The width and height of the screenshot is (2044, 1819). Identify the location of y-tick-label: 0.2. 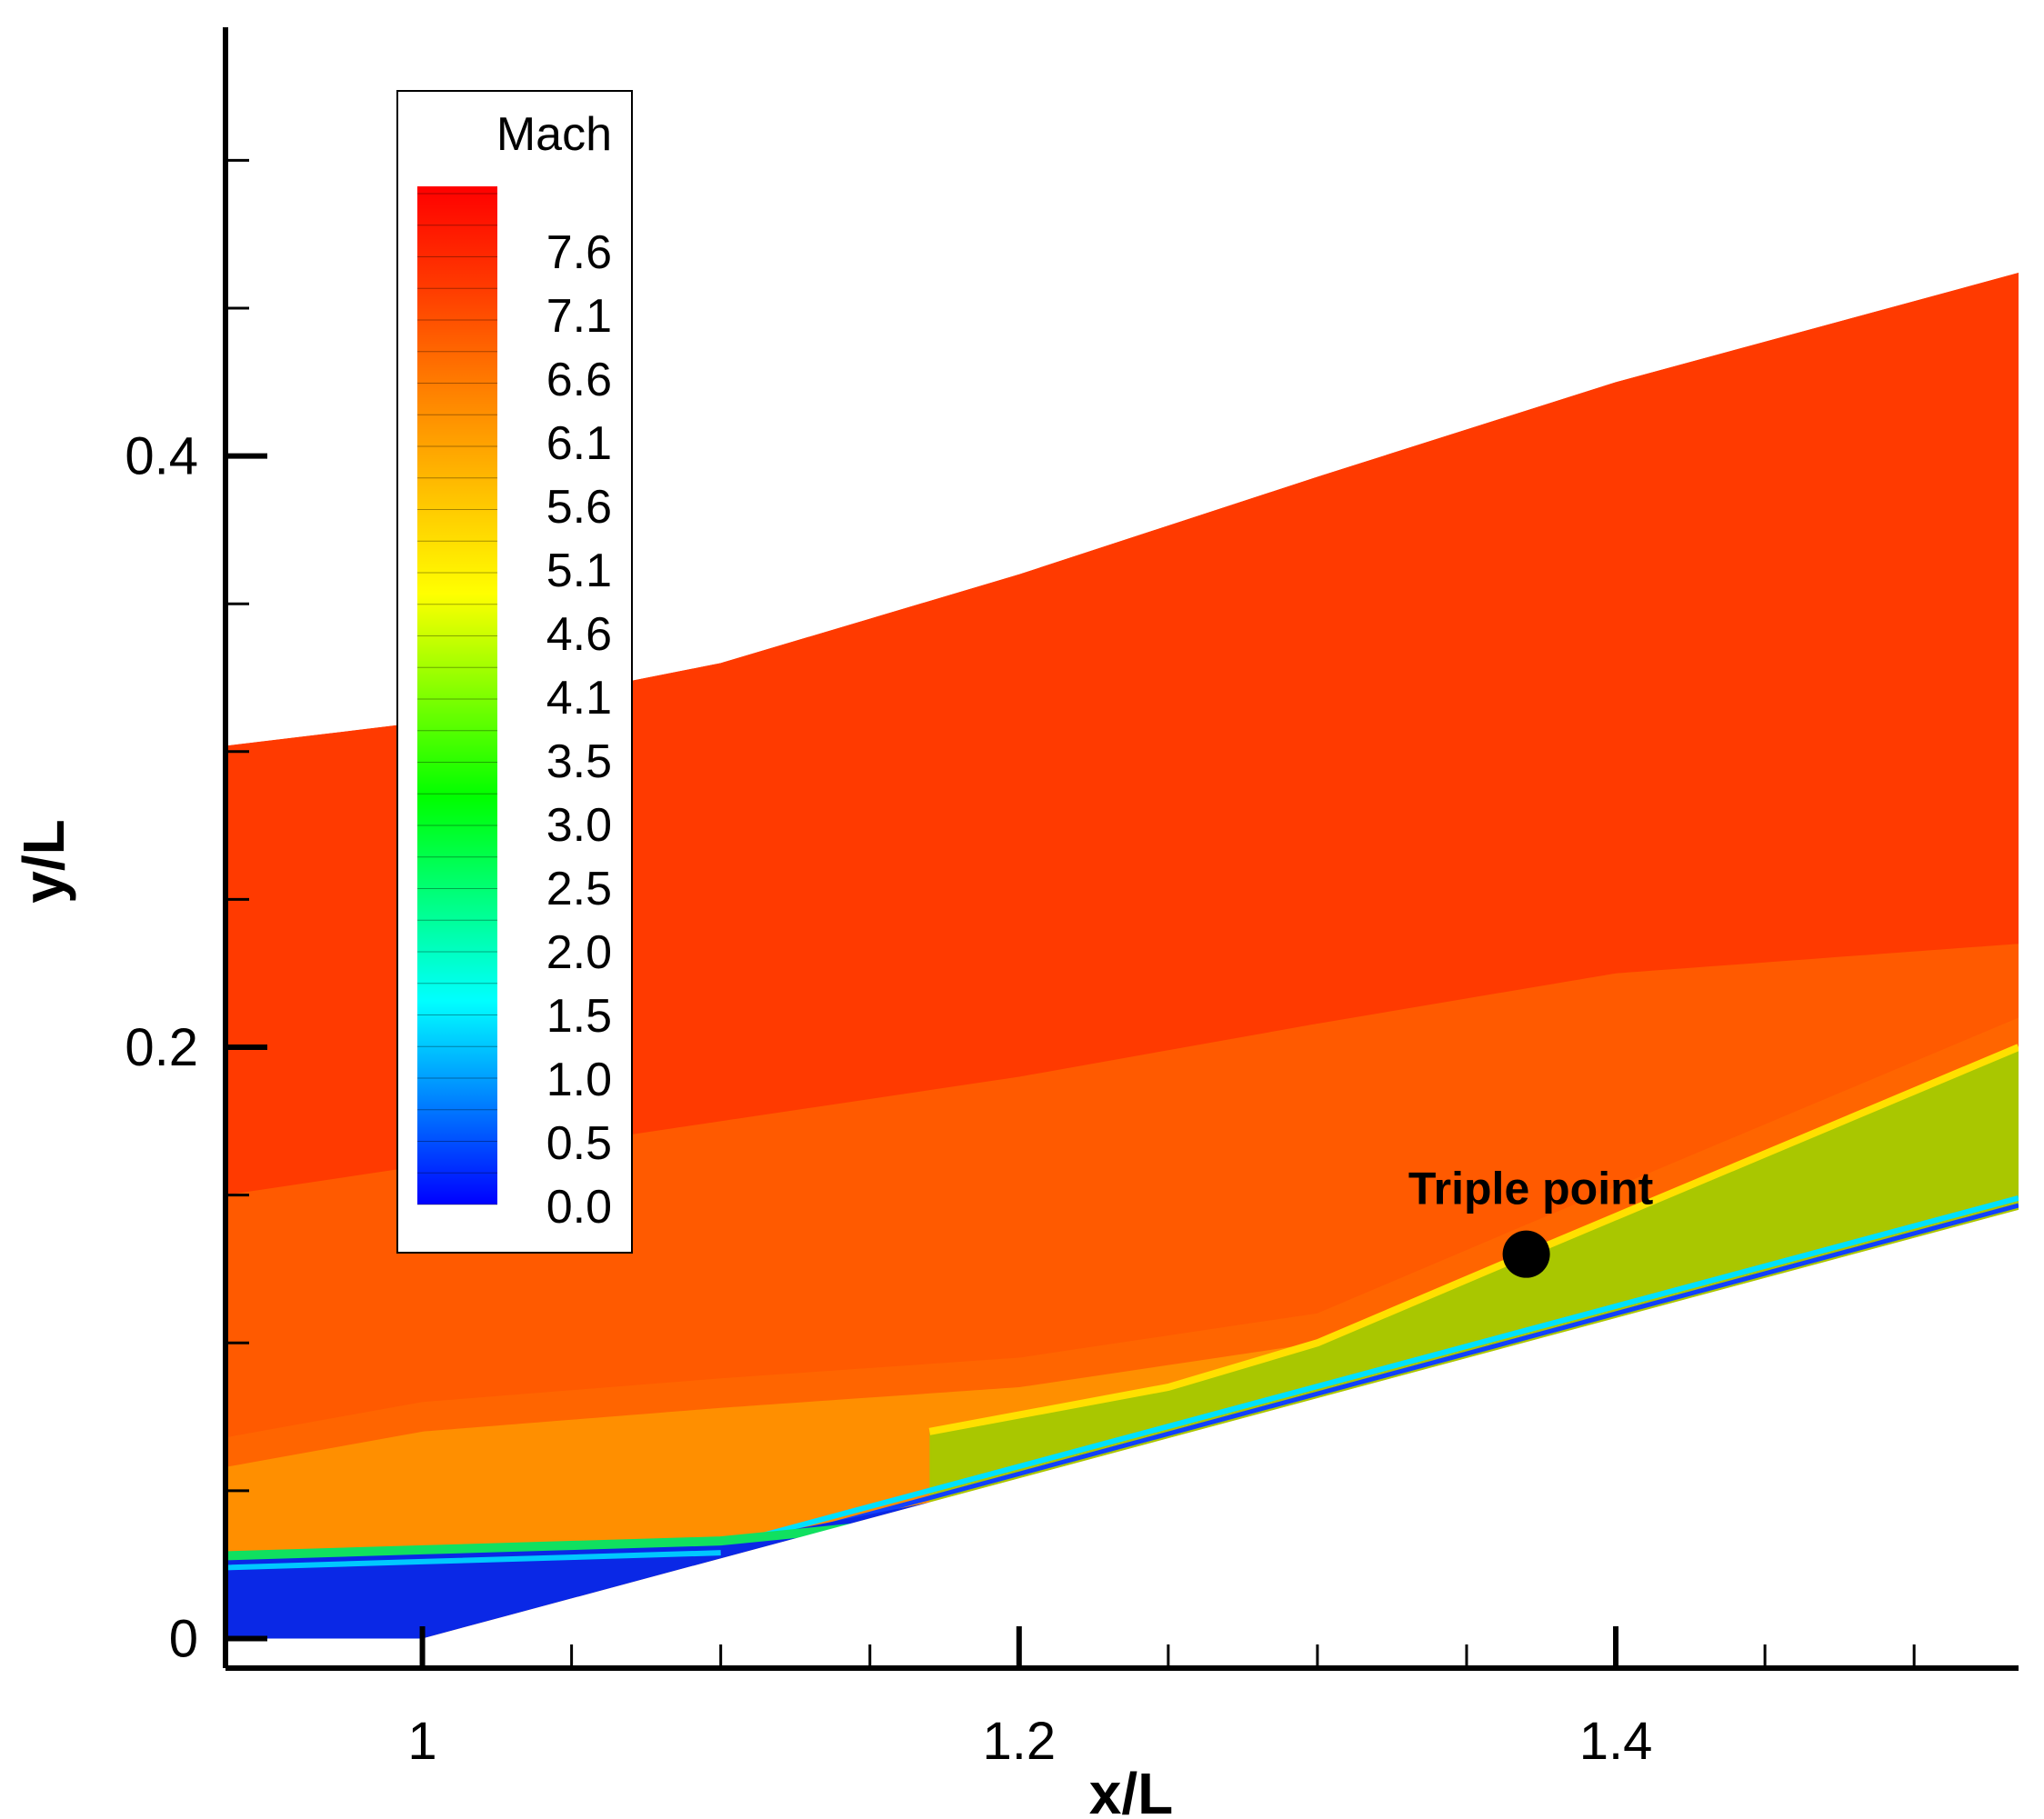
(161, 1047).